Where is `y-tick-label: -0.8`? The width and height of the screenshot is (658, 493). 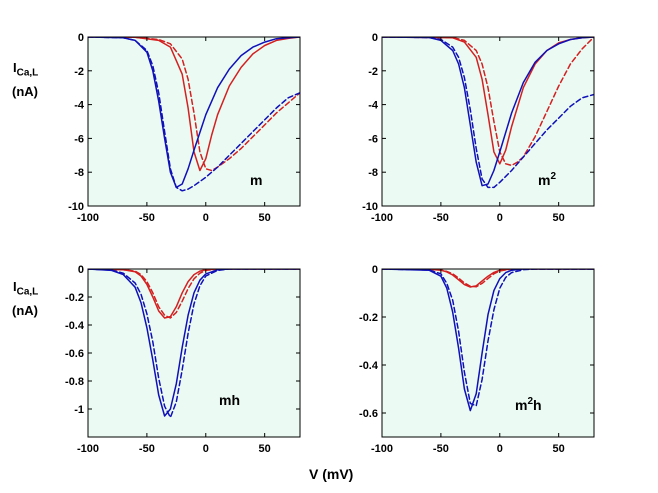
y-tick-label: -0.8 is located at coordinates (74, 382).